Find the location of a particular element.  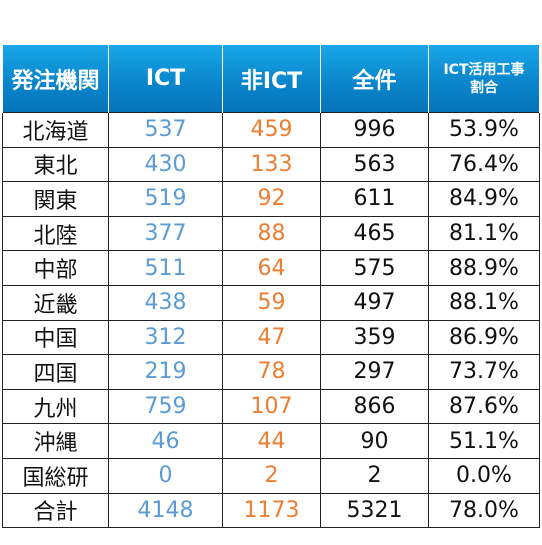

cell-total: 996 is located at coordinates (374, 130).